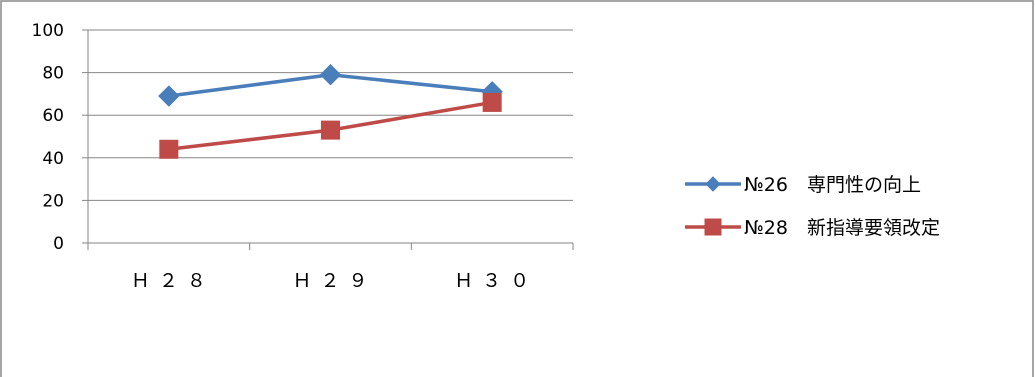 The width and height of the screenshot is (1035, 377). Describe the element at coordinates (53, 116) in the screenshot. I see `y-tick-label: 60` at that location.